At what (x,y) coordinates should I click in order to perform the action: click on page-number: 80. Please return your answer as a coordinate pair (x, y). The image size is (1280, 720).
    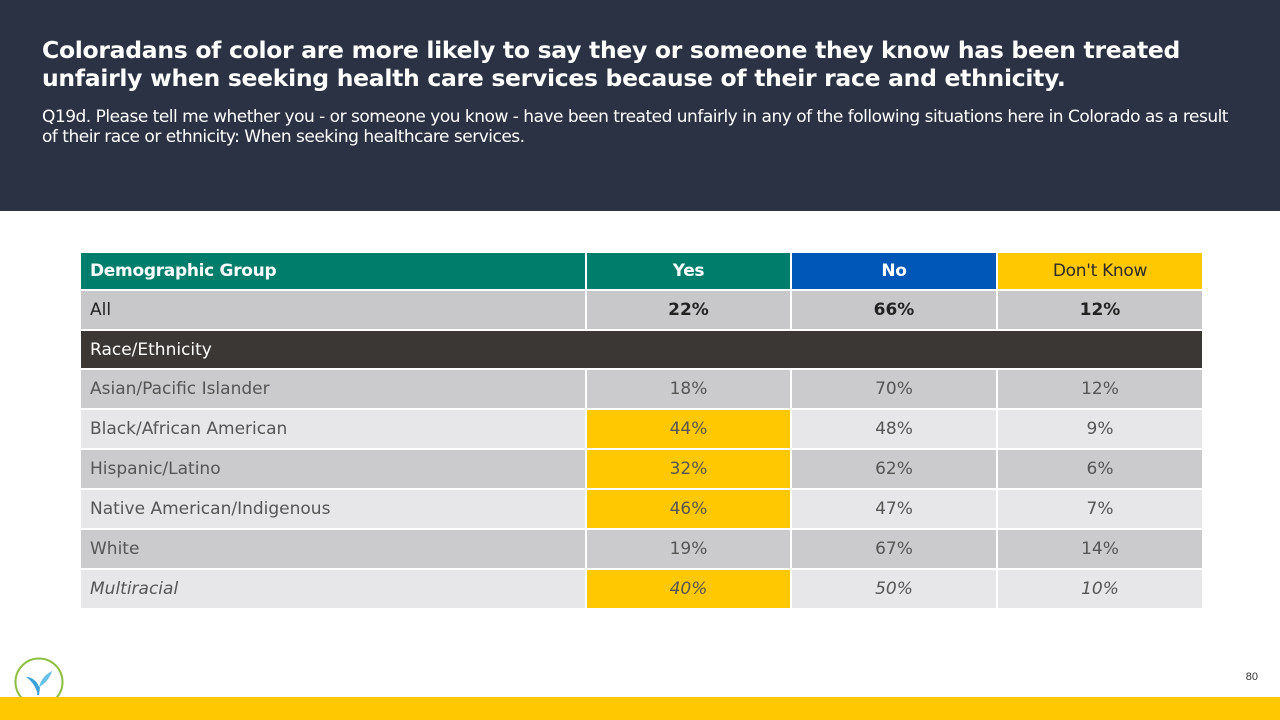
    Looking at the image, I should click on (1251, 677).